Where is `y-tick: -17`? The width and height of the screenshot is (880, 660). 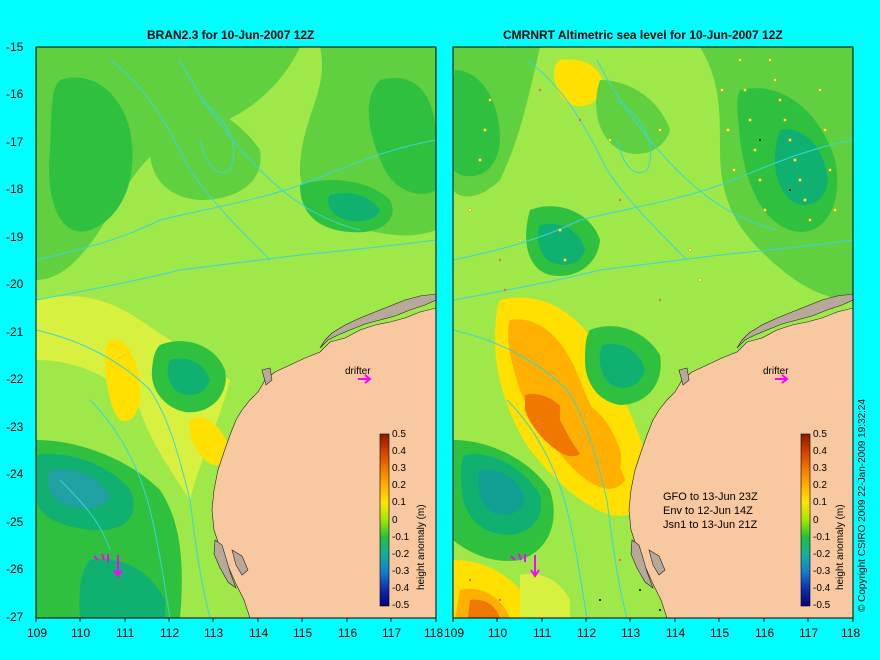 y-tick: -17 is located at coordinates (15, 142).